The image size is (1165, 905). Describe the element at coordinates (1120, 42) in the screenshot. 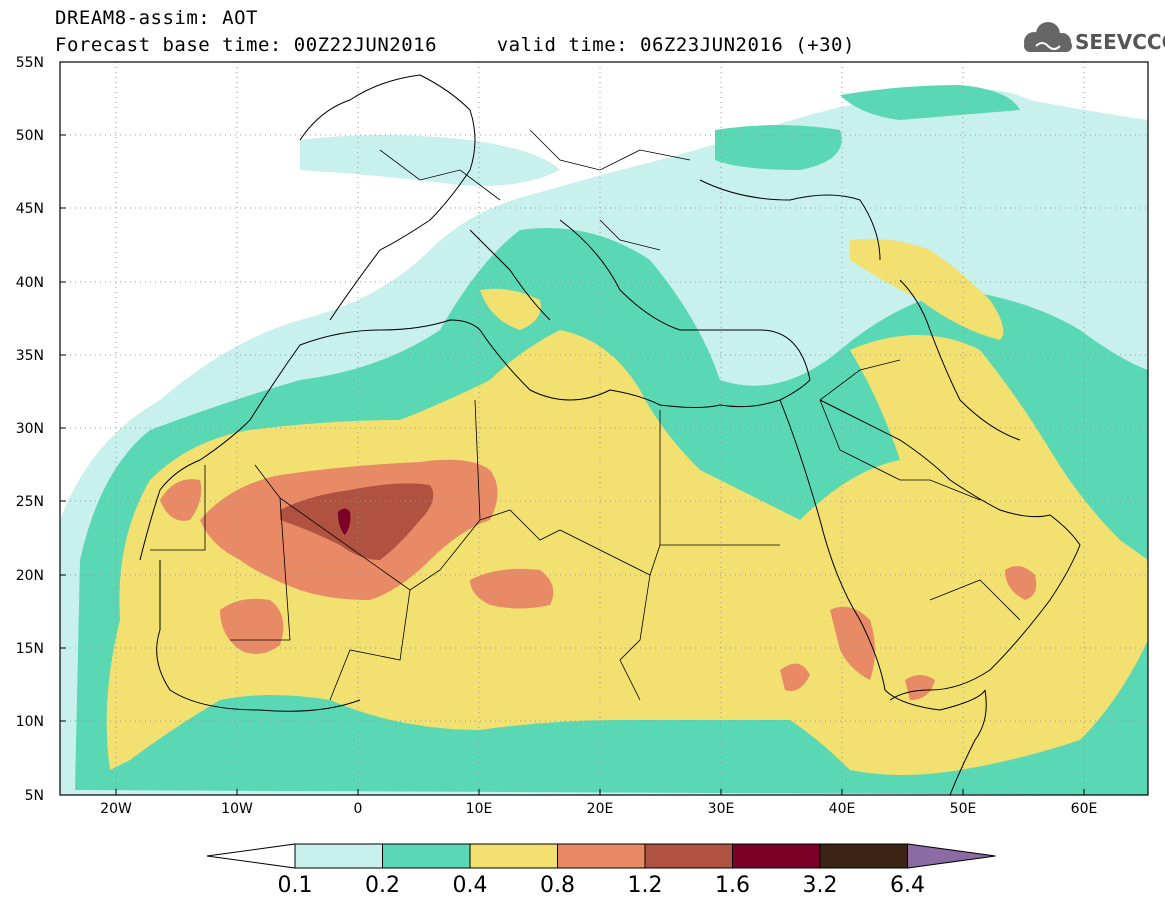

I see `logo-text: SEEVCCC` at that location.